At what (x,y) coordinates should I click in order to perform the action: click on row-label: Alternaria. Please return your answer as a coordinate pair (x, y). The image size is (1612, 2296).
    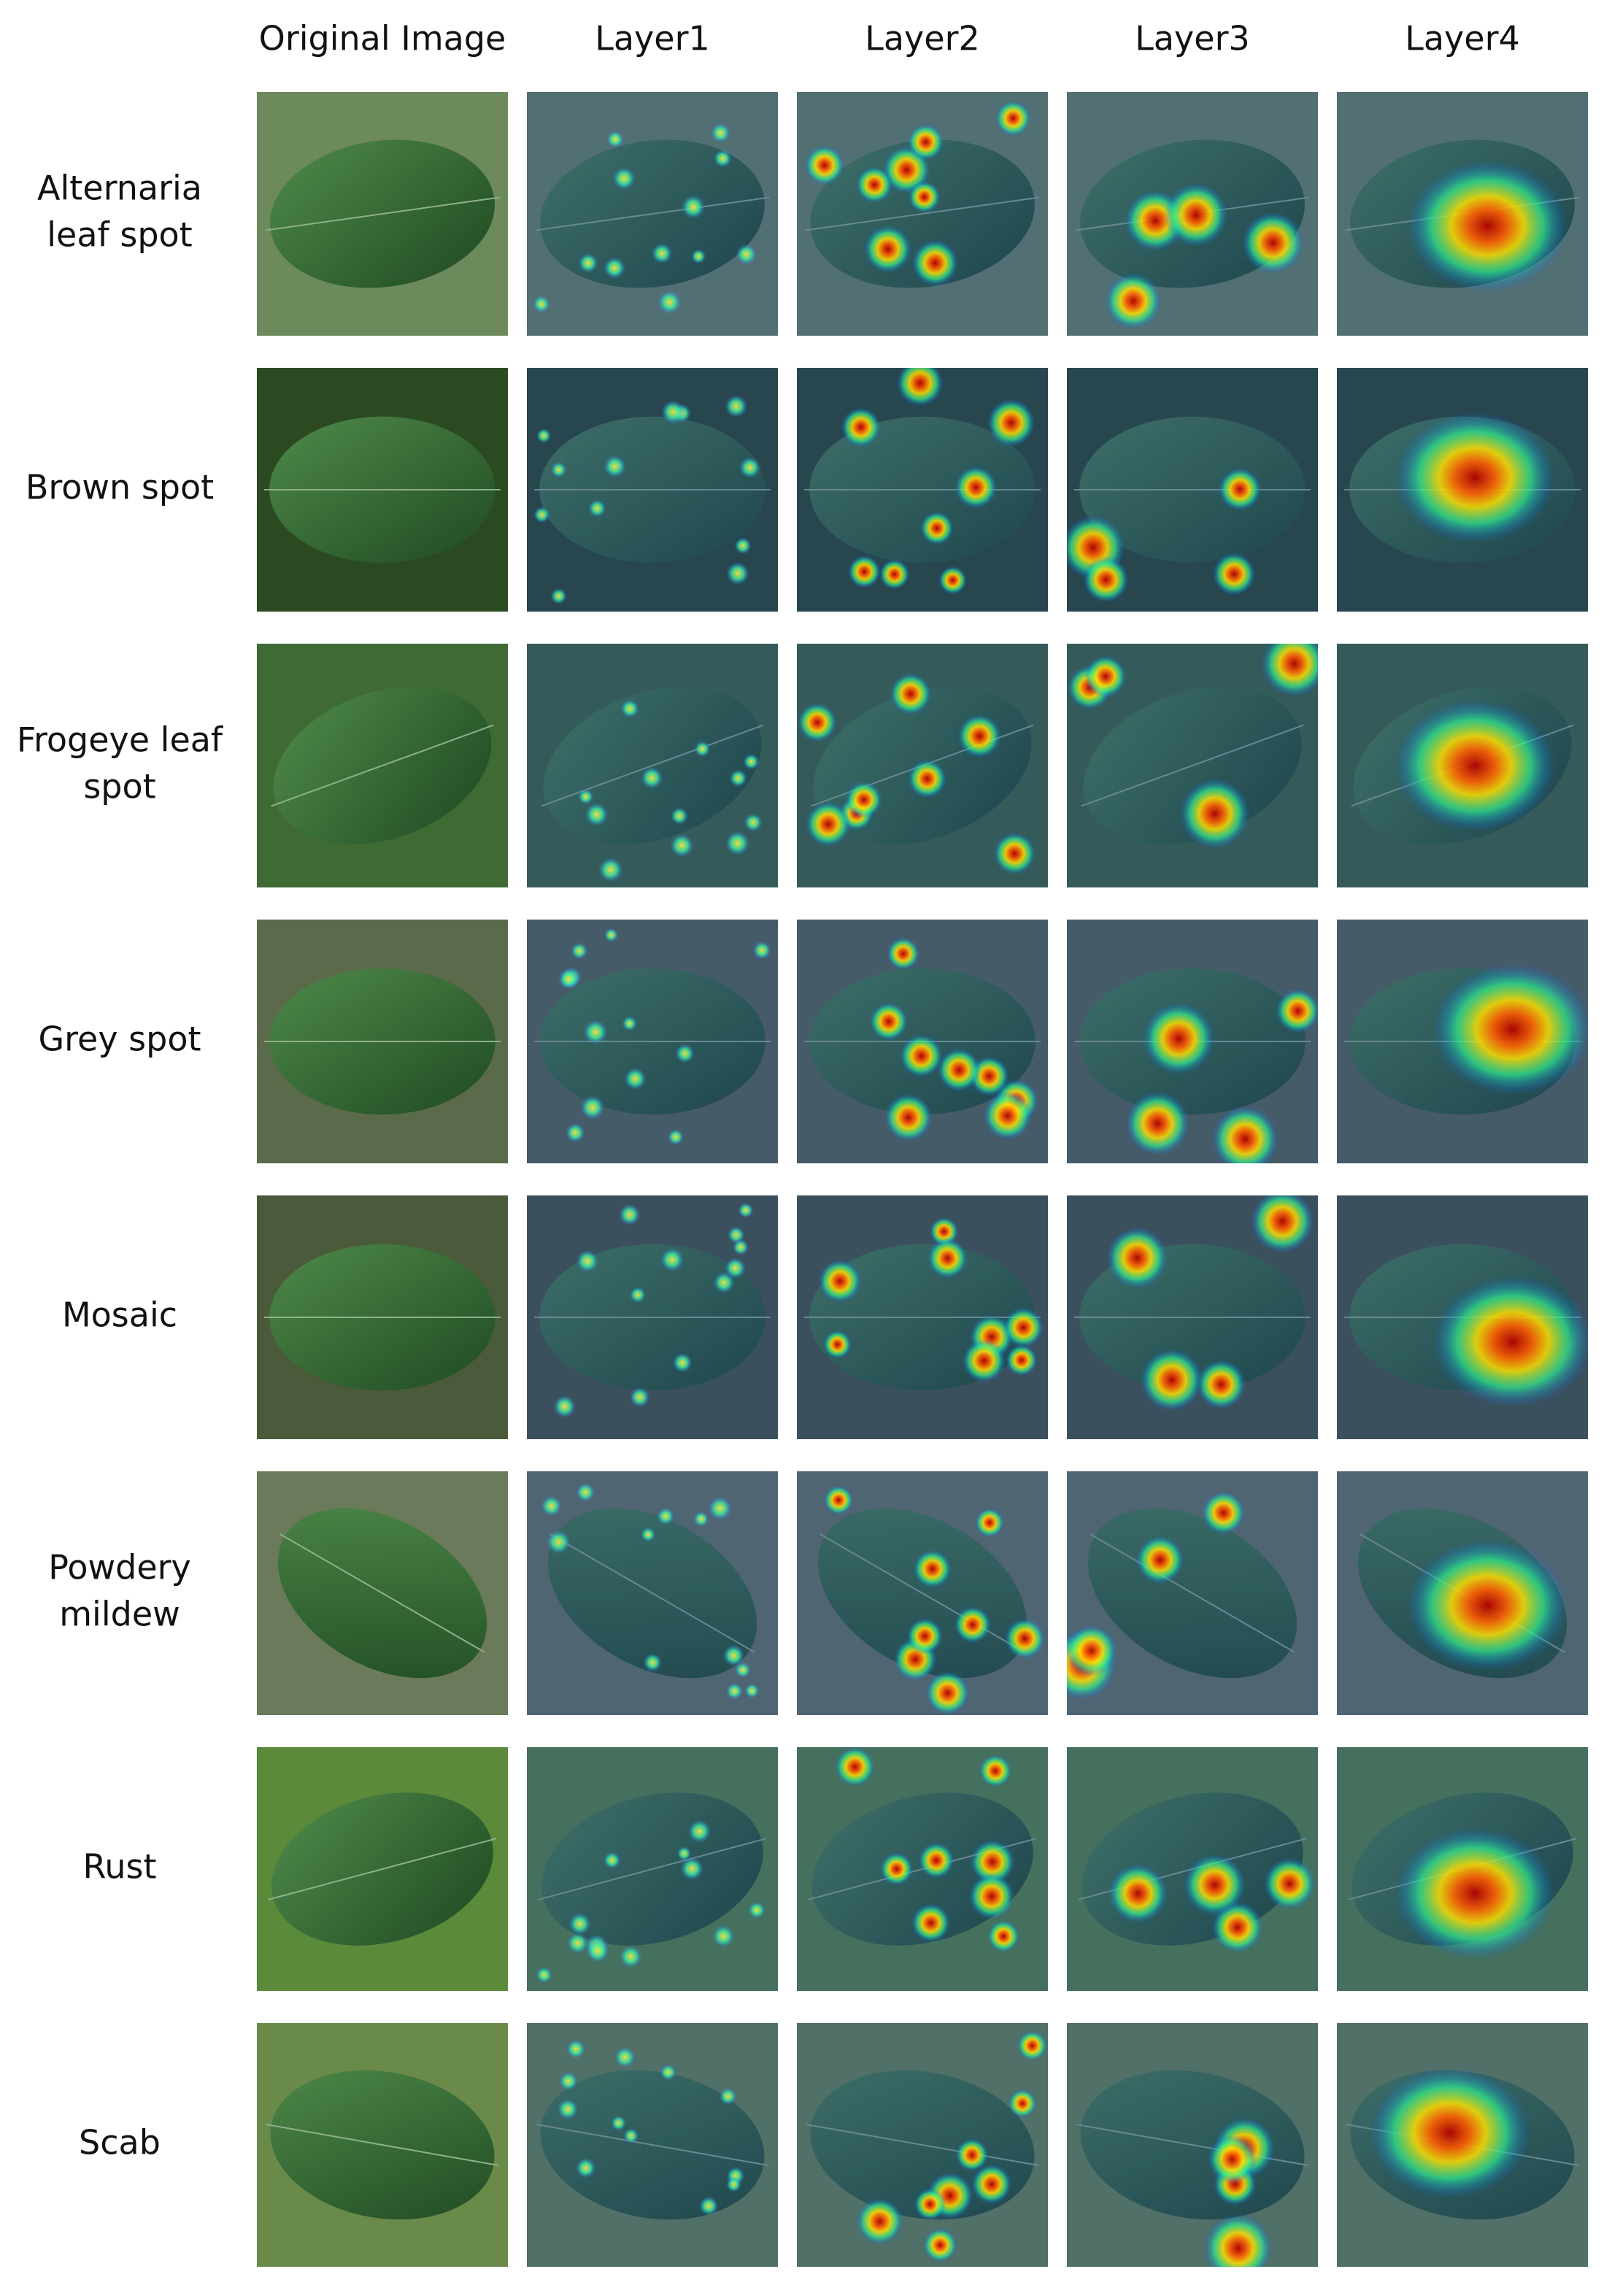
    Looking at the image, I should click on (120, 188).